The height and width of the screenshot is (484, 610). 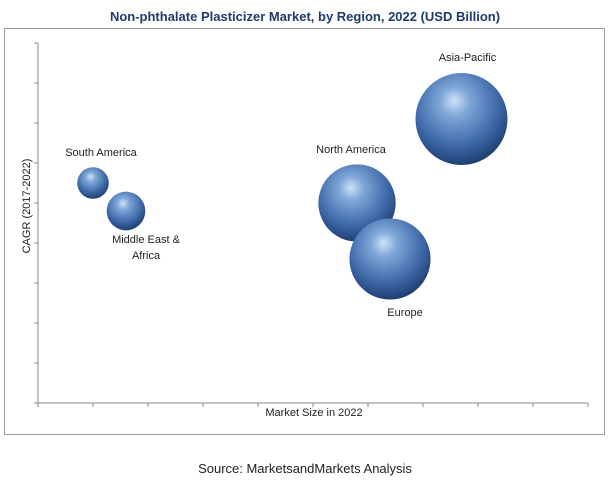 What do you see at coordinates (404, 313) in the screenshot?
I see `bubble-label-europe: Europe` at bounding box center [404, 313].